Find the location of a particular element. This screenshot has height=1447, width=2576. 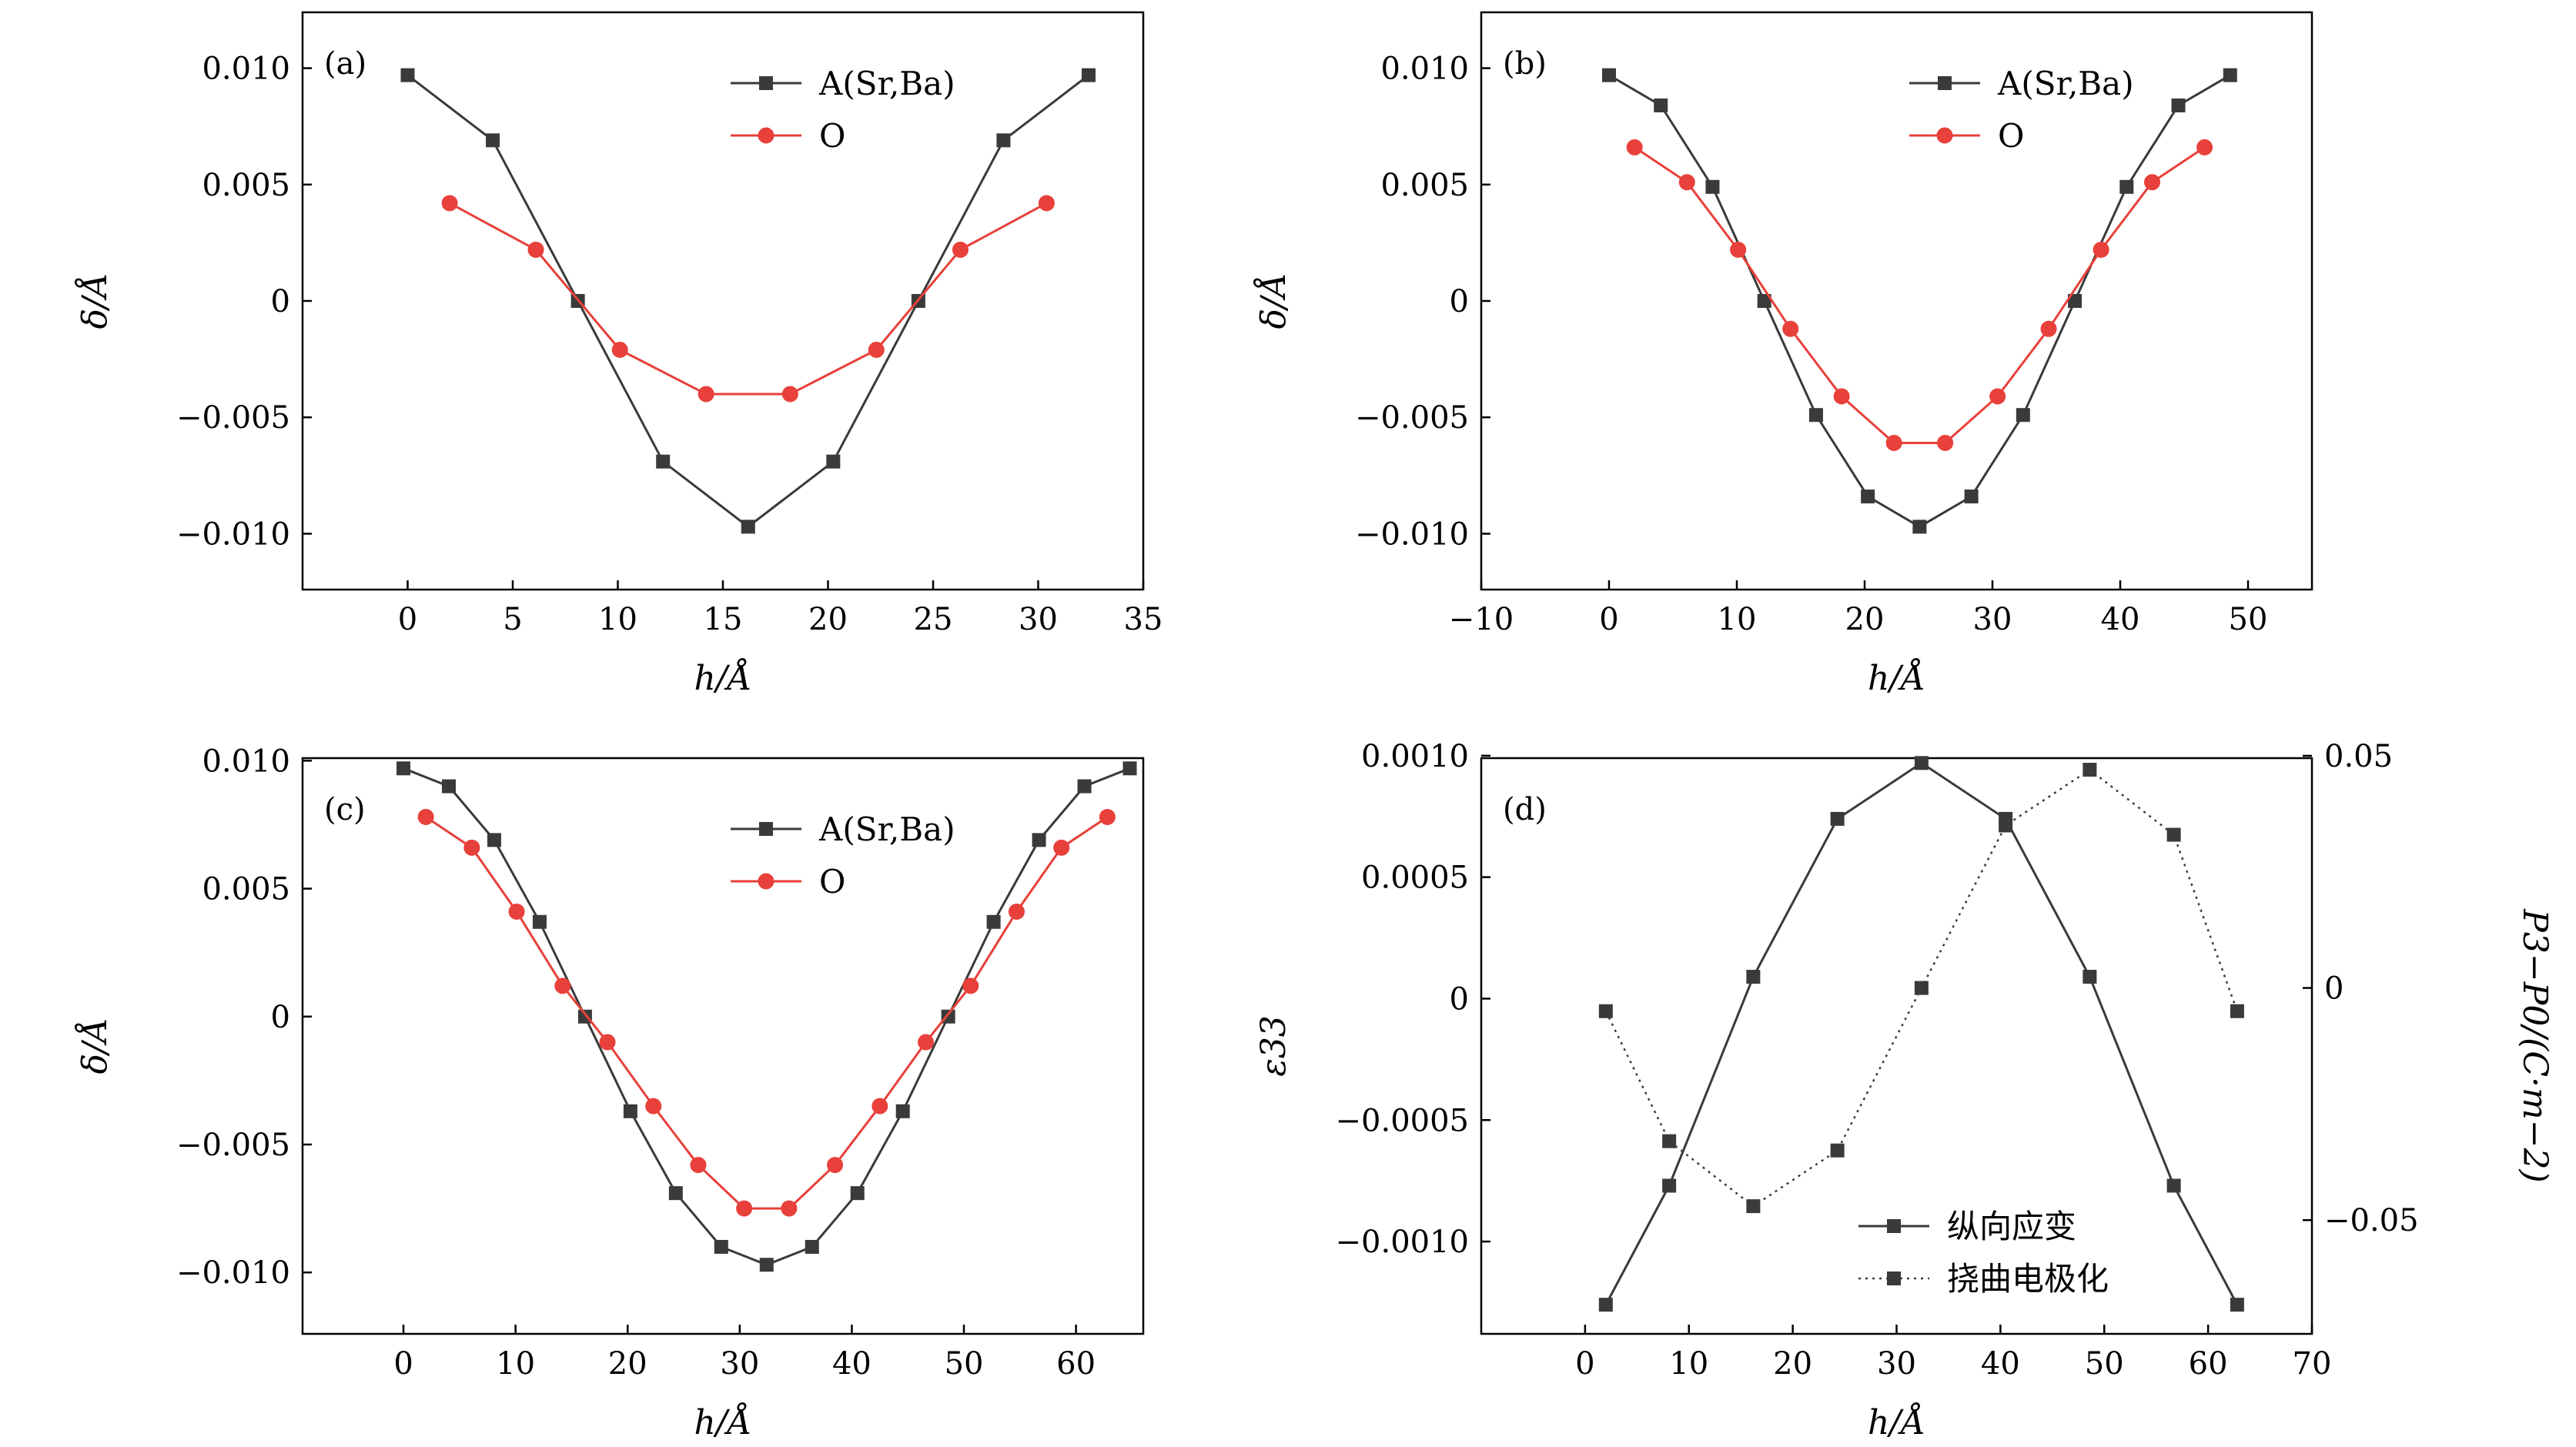

y-axis-title: ε33 is located at coordinates (1273, 1046).